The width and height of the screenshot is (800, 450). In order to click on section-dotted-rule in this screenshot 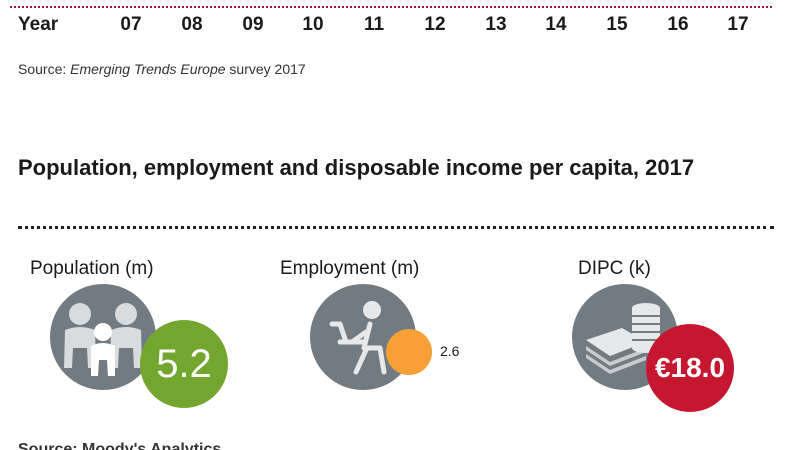, I will do `click(396, 227)`.